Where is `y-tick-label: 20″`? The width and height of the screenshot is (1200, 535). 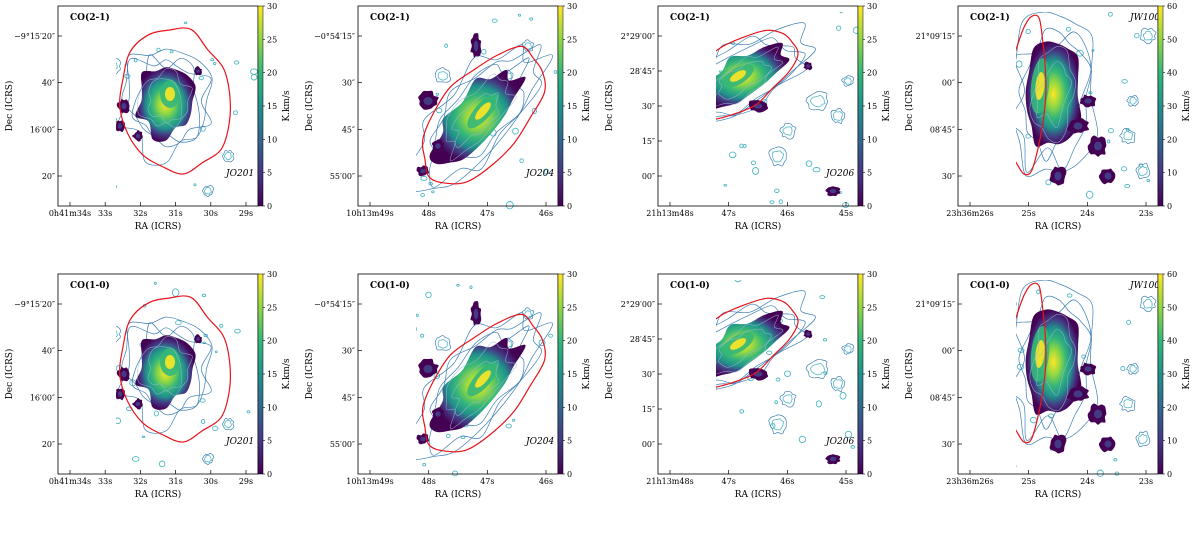 y-tick-label: 20″ is located at coordinates (48, 176).